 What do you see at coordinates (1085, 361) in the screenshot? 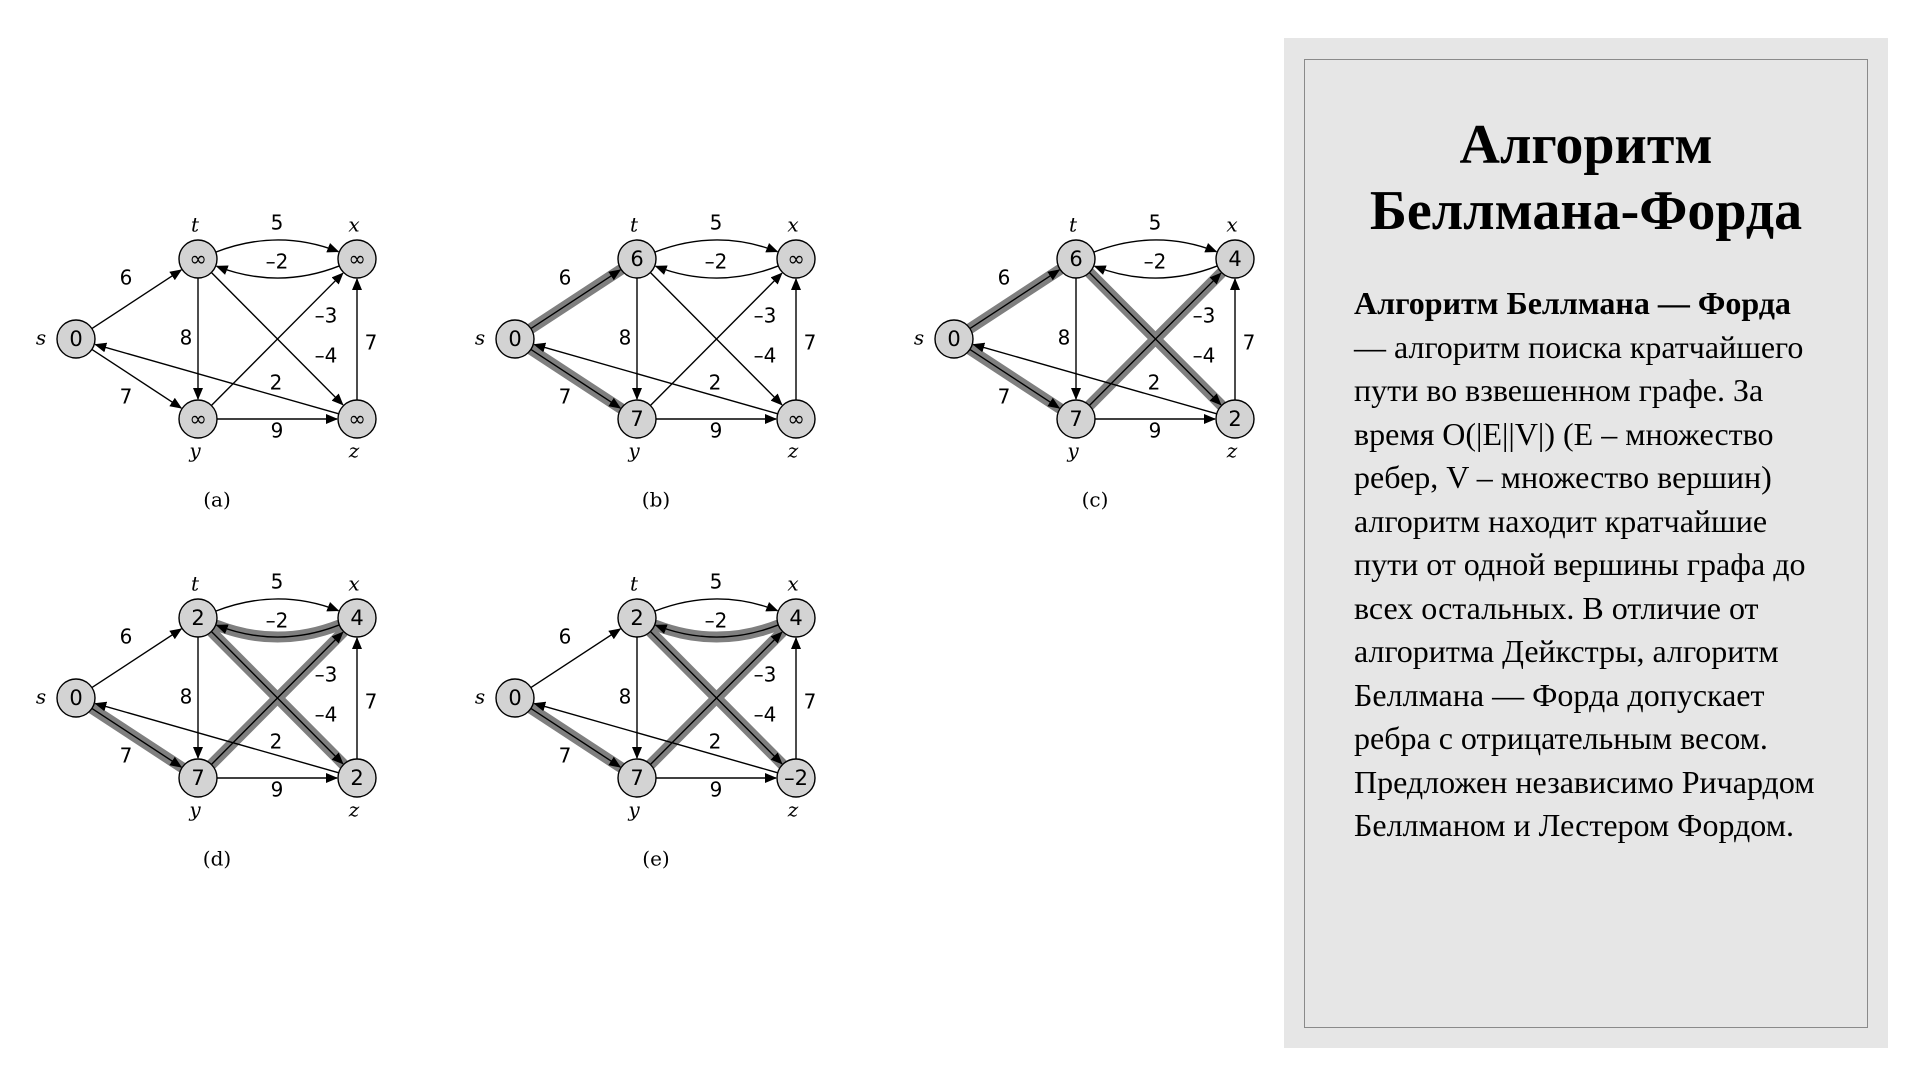
I see `graph-c: 675–28–4–39720s6t4x7y2z(c)` at bounding box center [1085, 361].